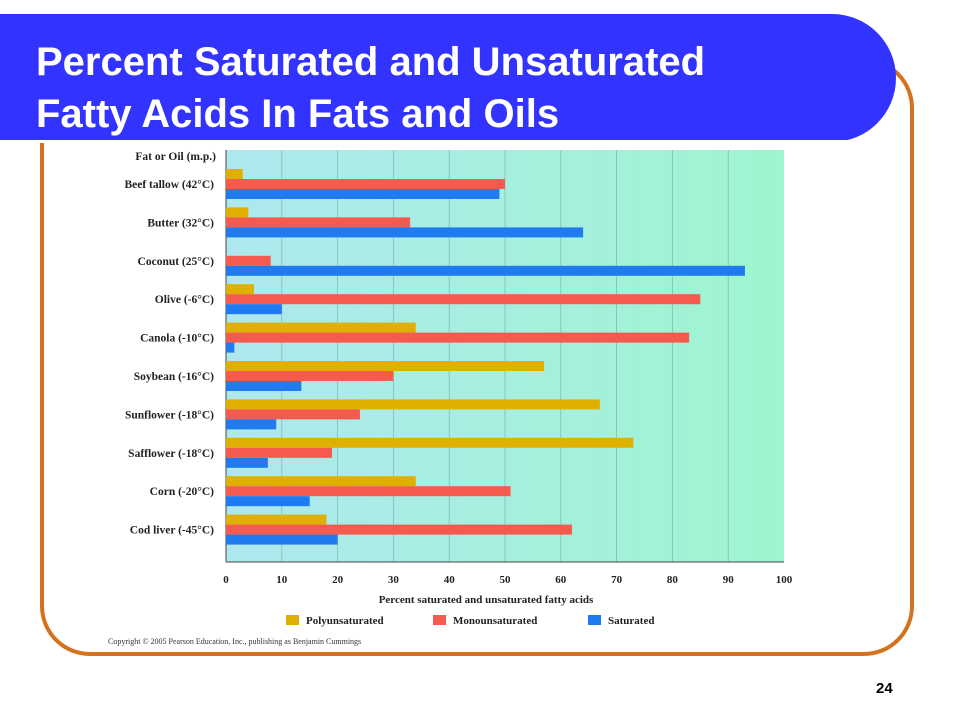 This screenshot has width=960, height=720. What do you see at coordinates (282, 580) in the screenshot?
I see `x-tick-label-10: 10` at bounding box center [282, 580].